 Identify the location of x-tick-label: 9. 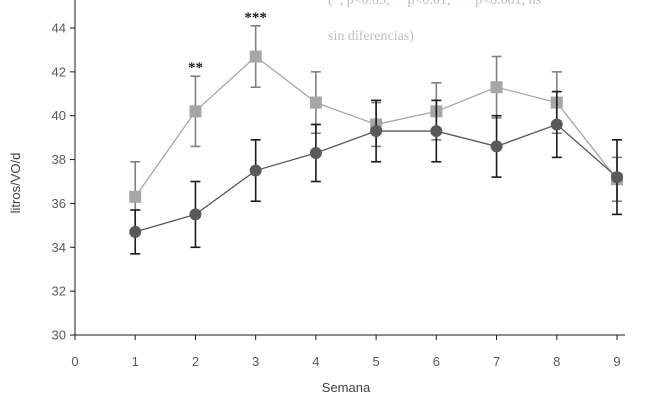
(616, 361).